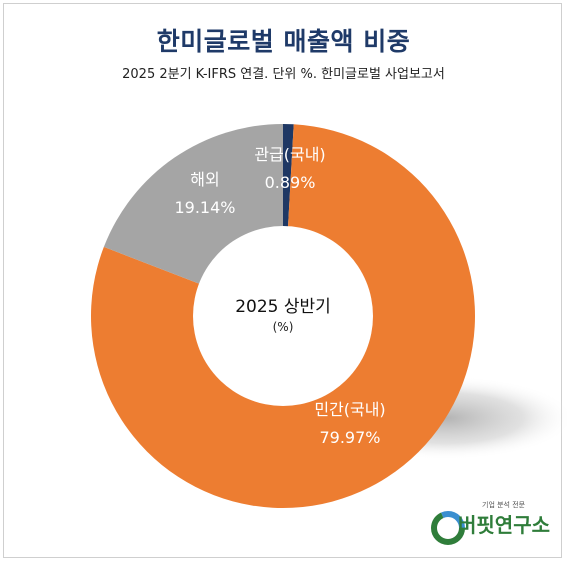 The image size is (567, 563). Describe the element at coordinates (204, 179) in the screenshot. I see `slice-category-label-2: 해외` at that location.